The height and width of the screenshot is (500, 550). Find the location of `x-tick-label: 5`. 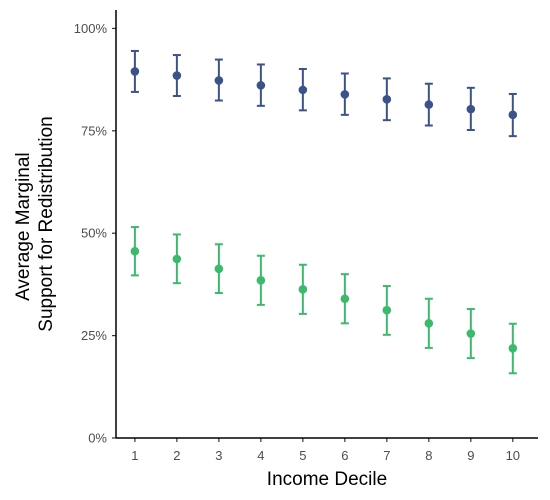

x-tick-label: 5 is located at coordinates (302, 455).